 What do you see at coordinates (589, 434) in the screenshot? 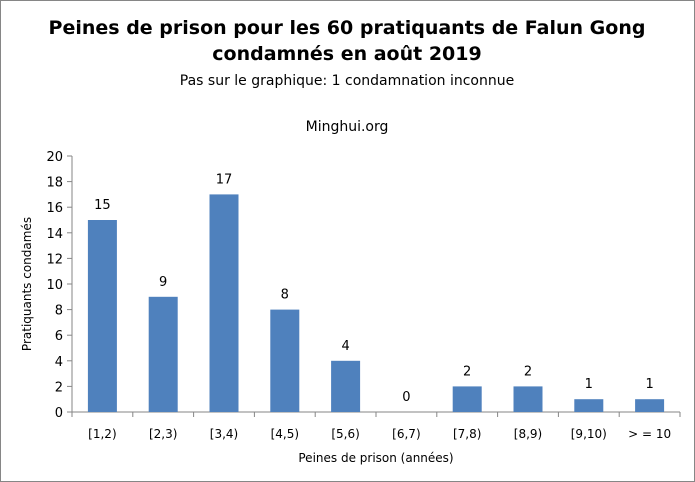
I see `x-tick-label: [9,10)` at bounding box center [589, 434].